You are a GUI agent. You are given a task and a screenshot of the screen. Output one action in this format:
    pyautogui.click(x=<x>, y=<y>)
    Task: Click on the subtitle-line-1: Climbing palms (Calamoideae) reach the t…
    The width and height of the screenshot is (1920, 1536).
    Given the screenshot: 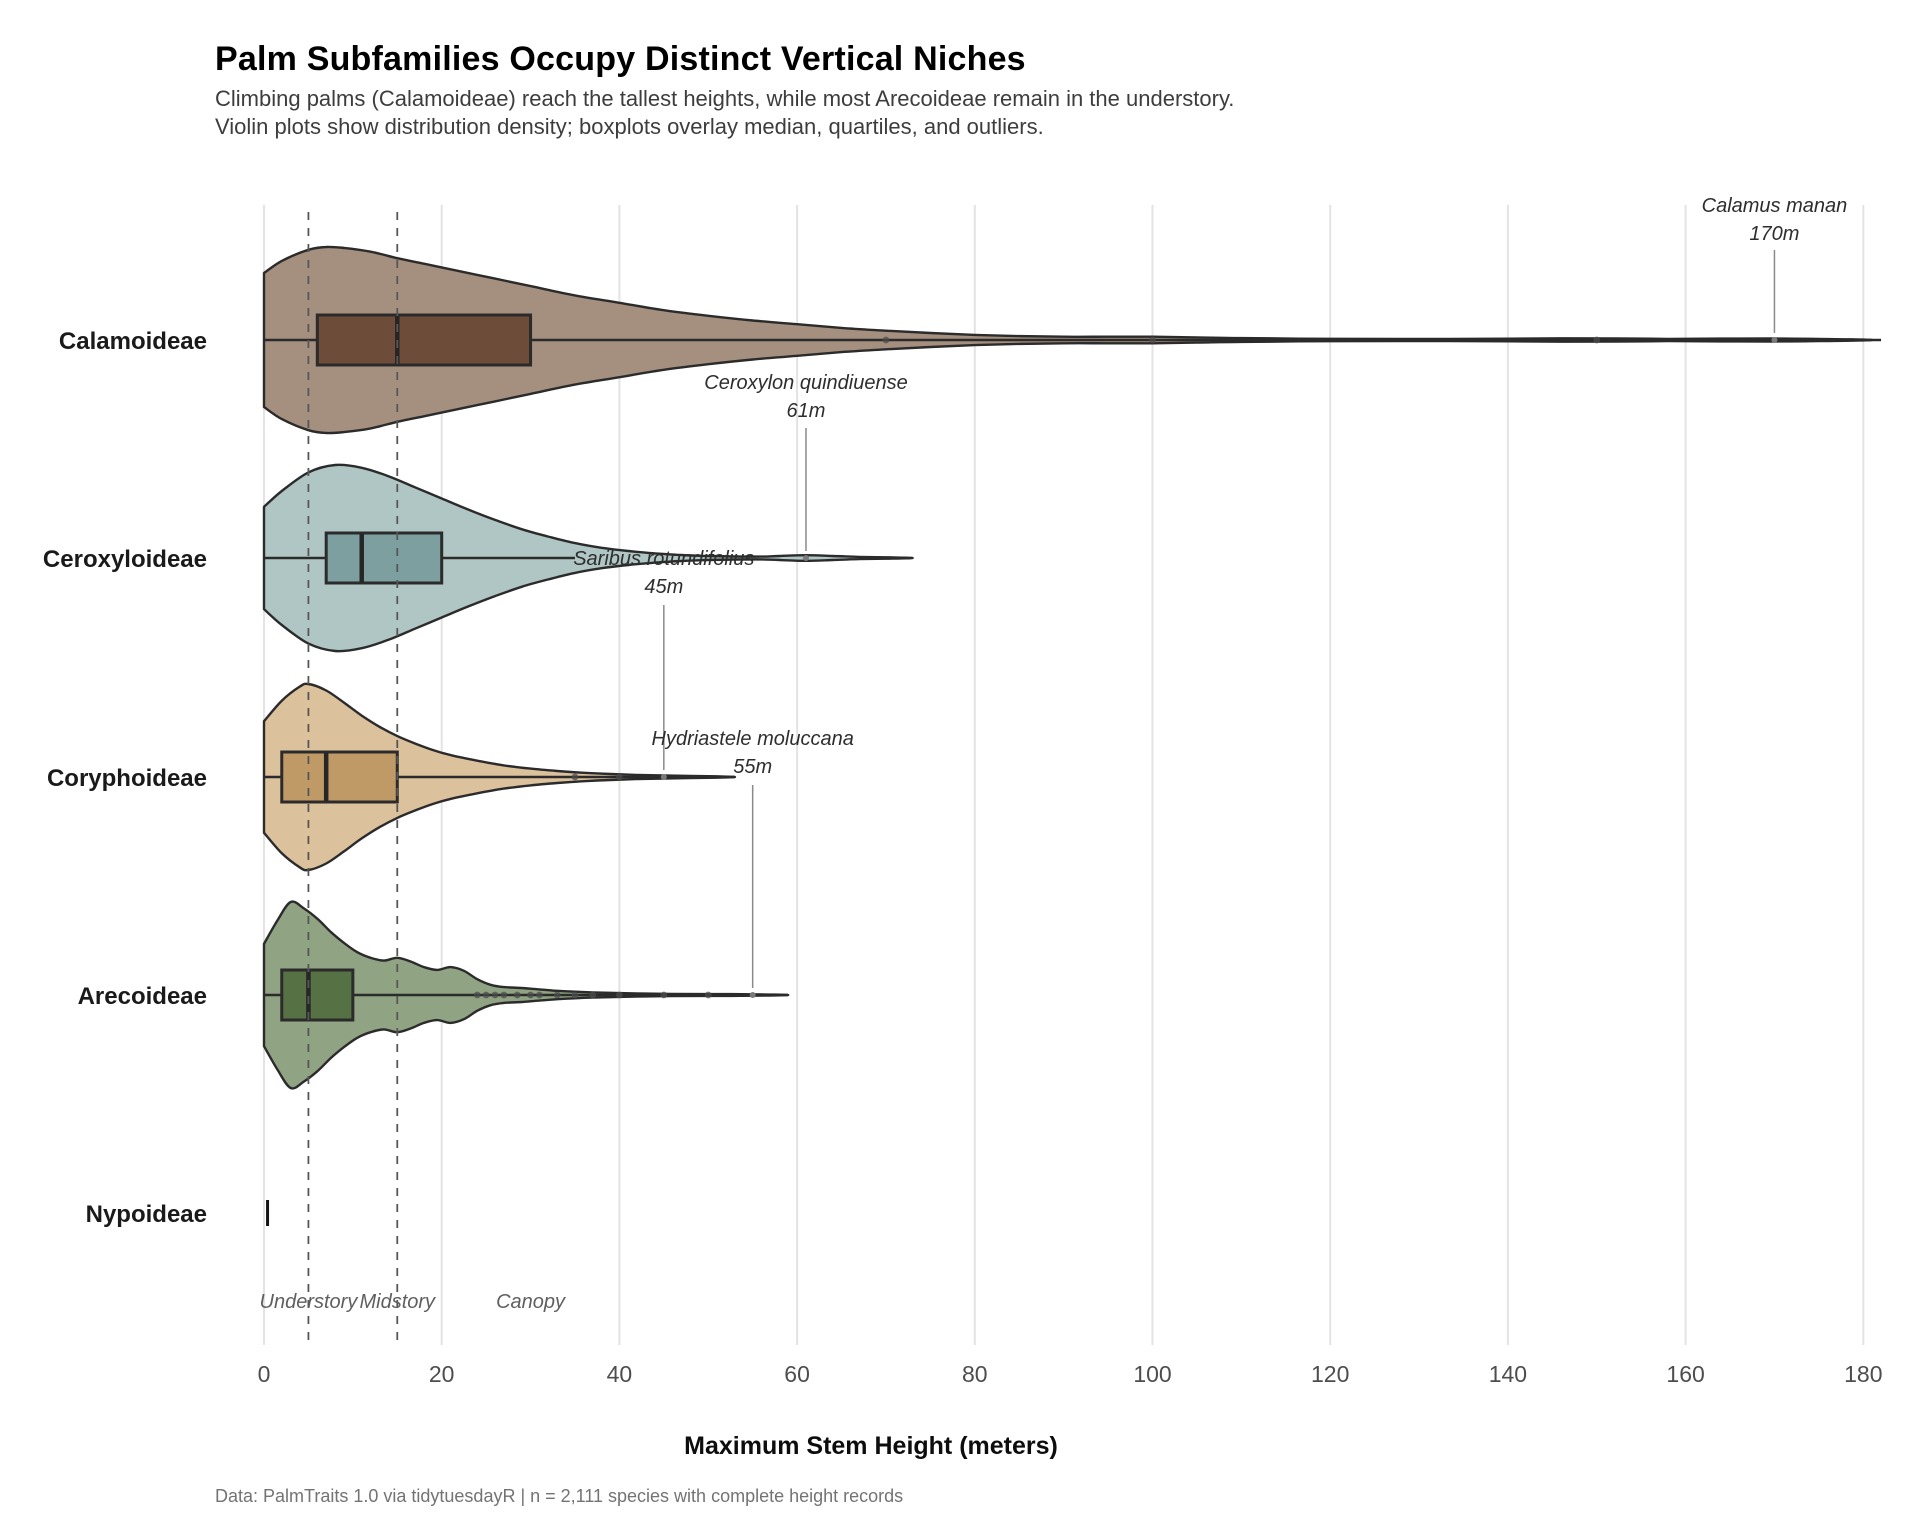 What is the action you would take?
    pyautogui.click(x=725, y=98)
    